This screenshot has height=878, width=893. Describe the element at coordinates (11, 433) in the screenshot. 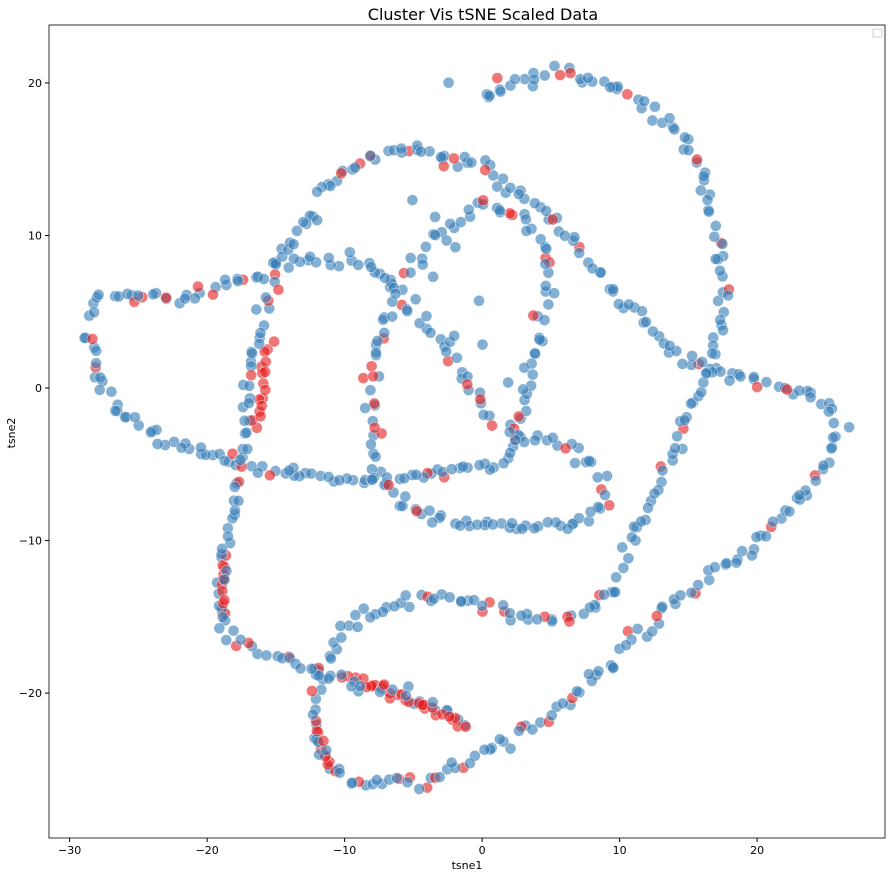

I see `y-axis-label: tsne2` at that location.